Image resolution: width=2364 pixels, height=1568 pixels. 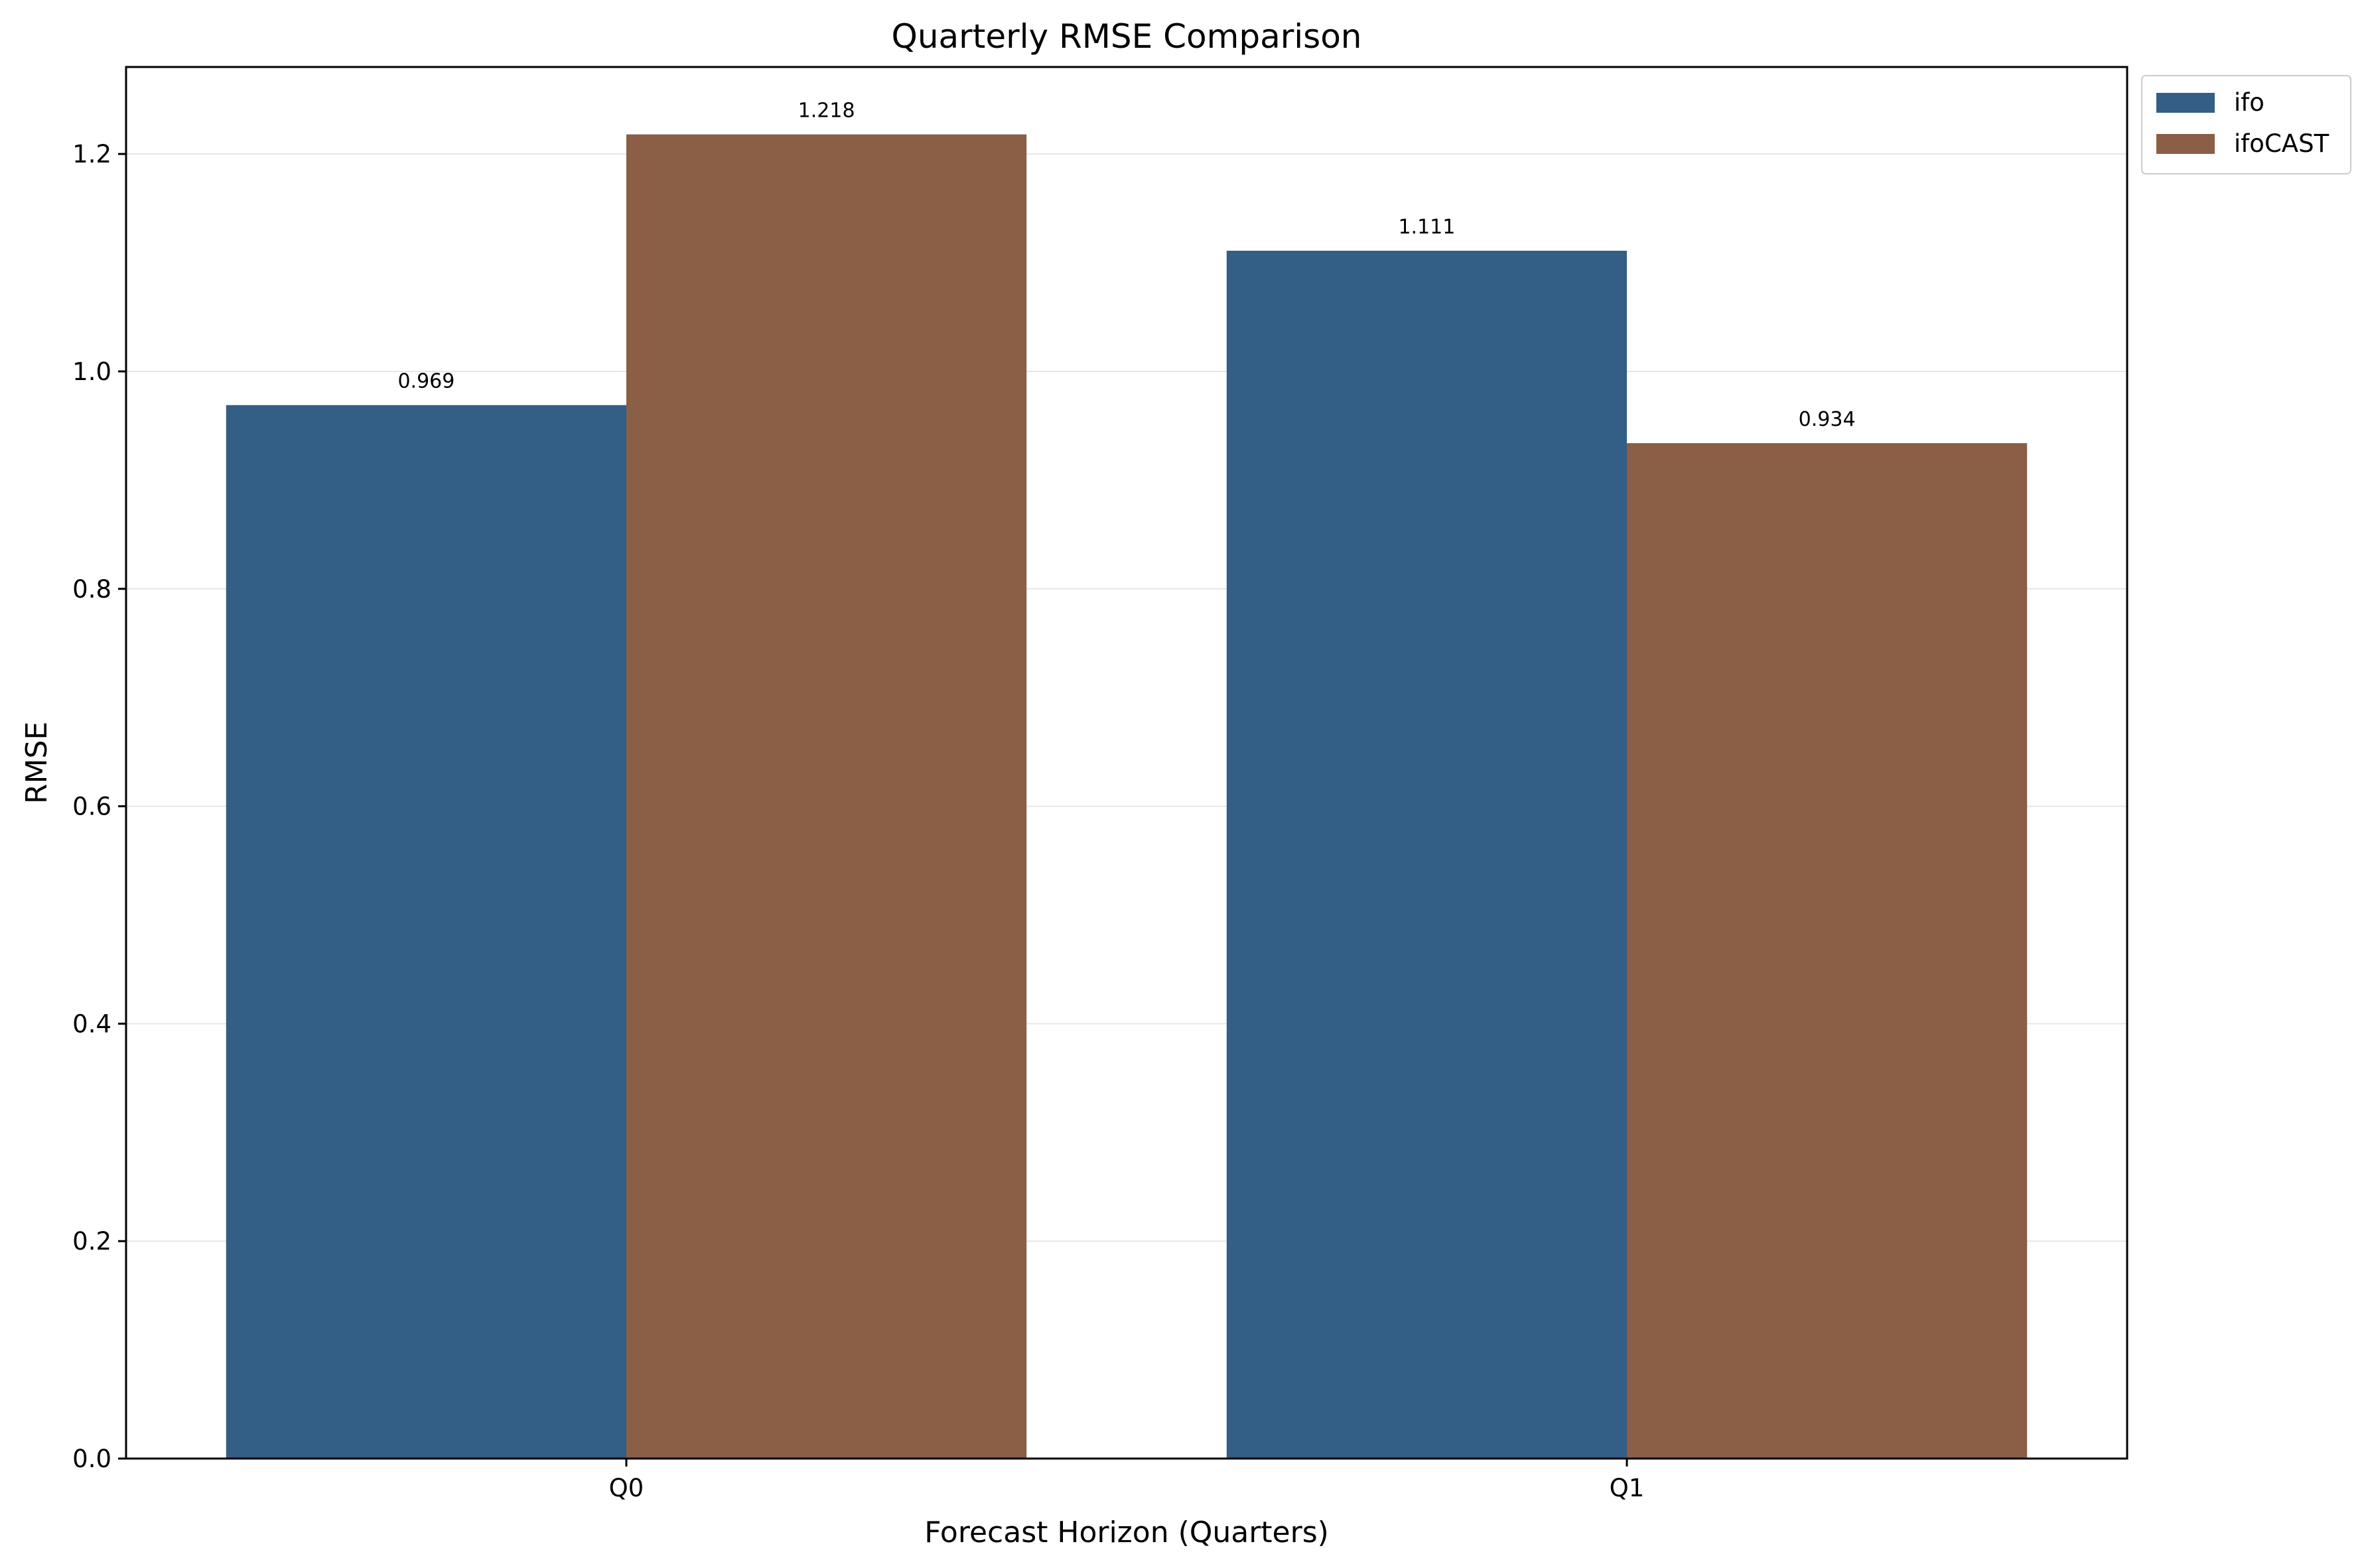 I want to click on x-axis-ticks: Q0 Q1, so click(x=1127, y=1481).